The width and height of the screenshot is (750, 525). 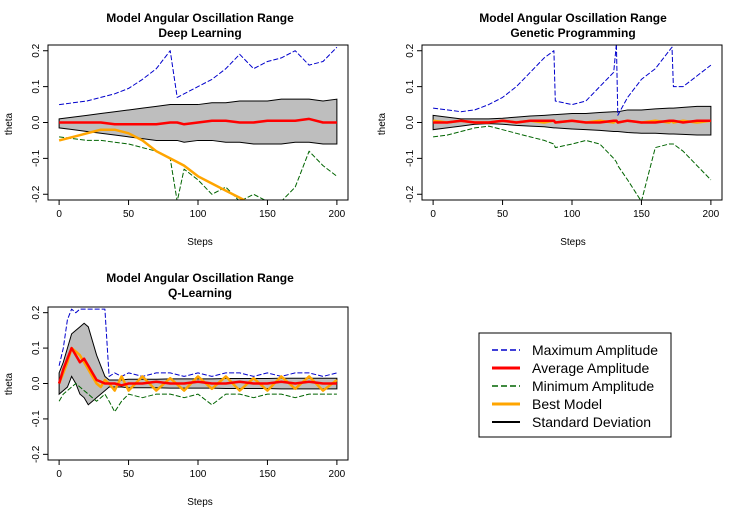 I want to click on chart-subtitle: Deep Learning, so click(x=199, y=33).